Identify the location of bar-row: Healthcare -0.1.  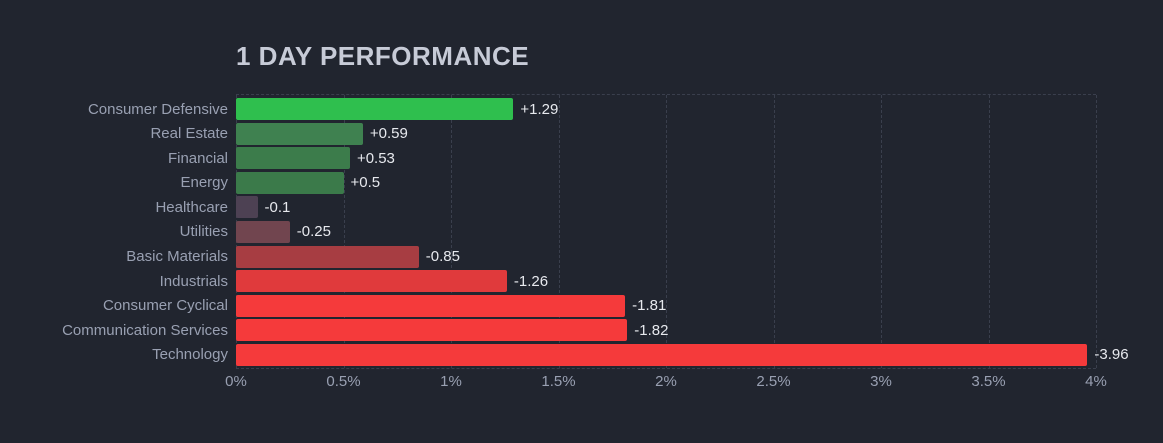
(581, 207).